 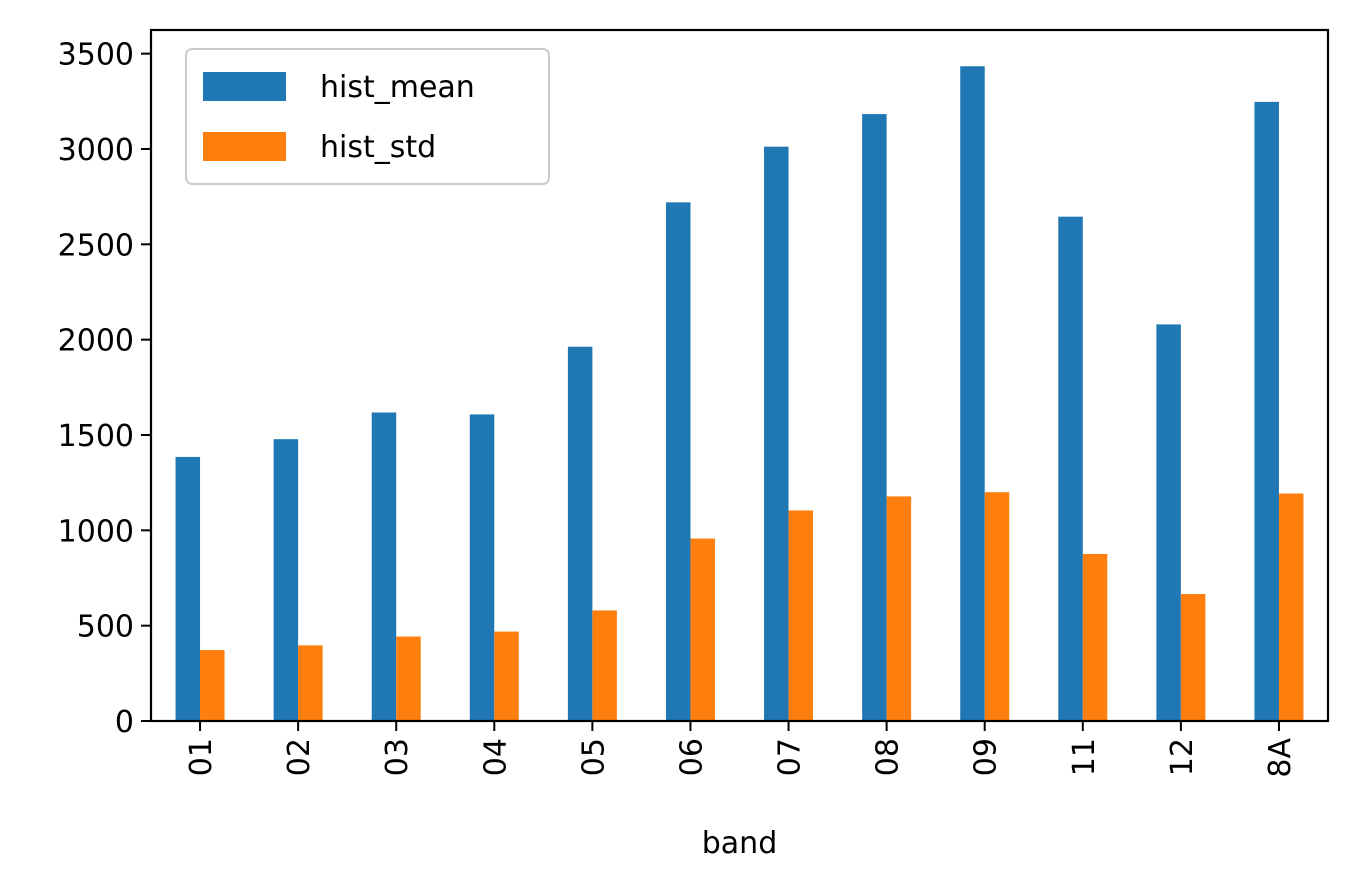 What do you see at coordinates (741, 749) in the screenshot?
I see `x-axis: 01 02 03 04 05 06 07 08 09 11 12 8A` at bounding box center [741, 749].